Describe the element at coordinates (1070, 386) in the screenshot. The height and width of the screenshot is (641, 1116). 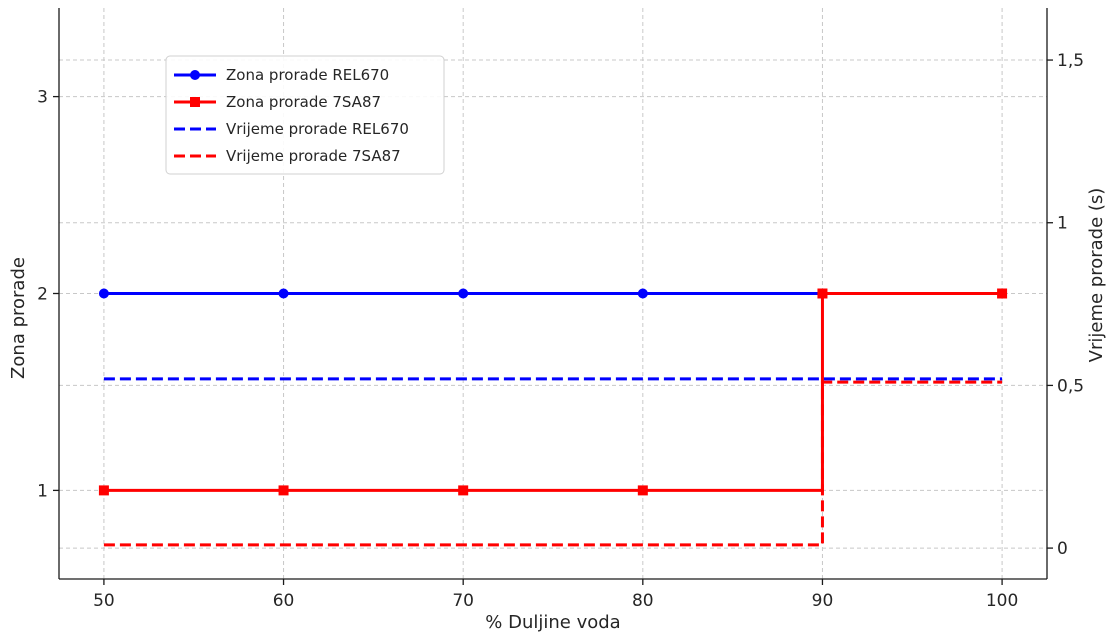
I see `y2-tick-label: 0,5` at that location.